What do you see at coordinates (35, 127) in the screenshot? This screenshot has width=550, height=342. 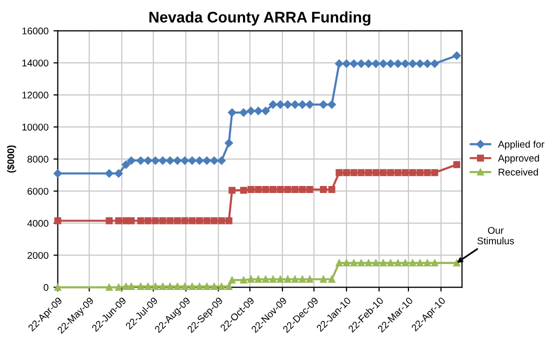 I see `y-tick-label: 10000` at bounding box center [35, 127].